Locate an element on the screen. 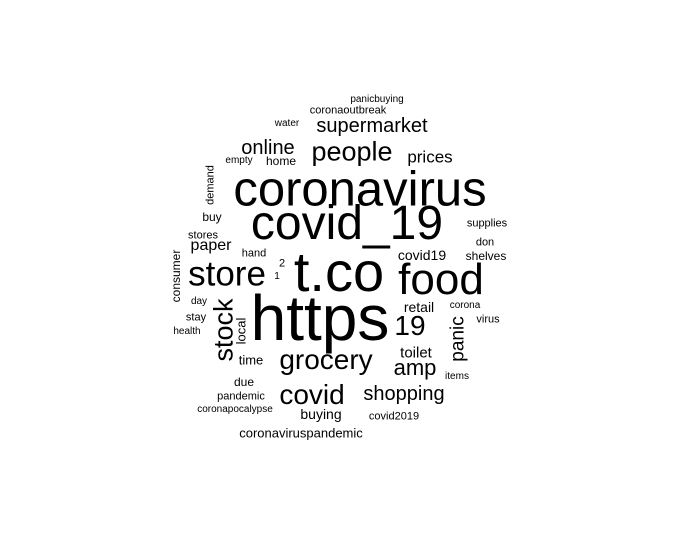 The height and width of the screenshot is (543, 680). word-2: coronavirus is located at coordinates (360, 189).